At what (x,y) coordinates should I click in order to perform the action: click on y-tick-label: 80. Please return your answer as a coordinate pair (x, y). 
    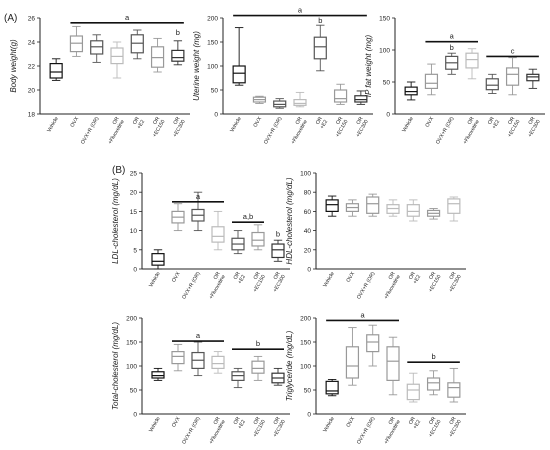
    Looking at the image, I should click on (308, 193).